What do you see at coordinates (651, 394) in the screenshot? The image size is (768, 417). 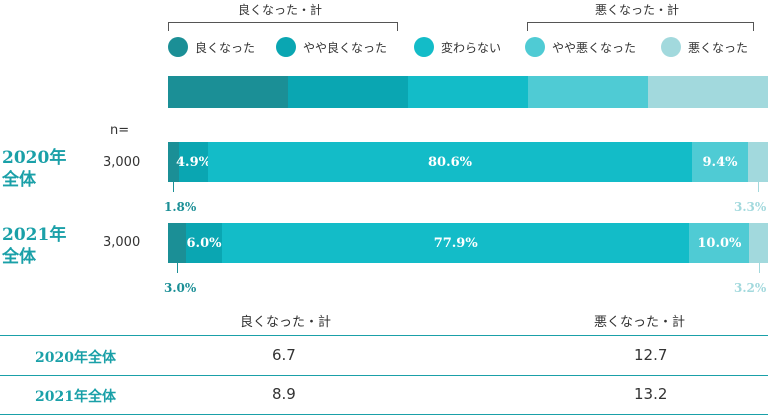 I see `summary-bad-value: 13.2` at bounding box center [651, 394].